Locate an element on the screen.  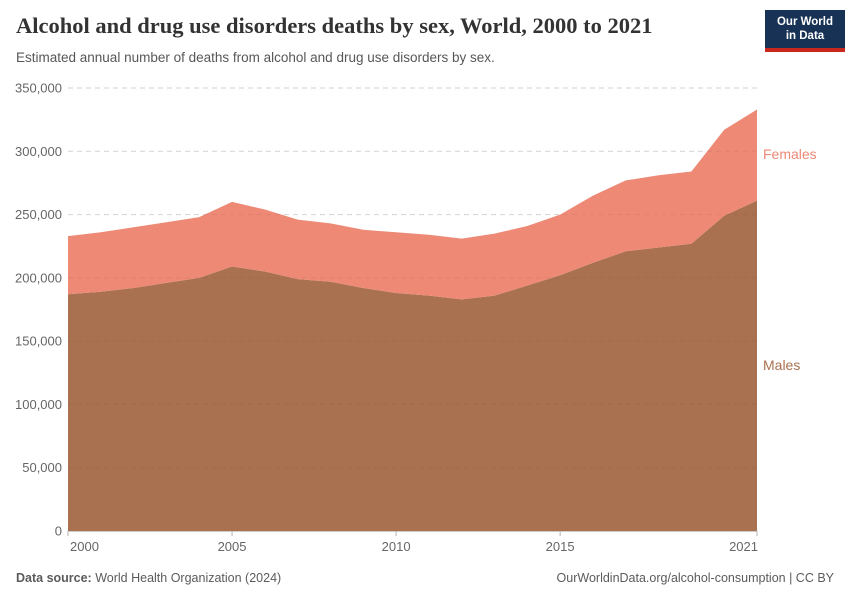
x-axis-label: 2000 is located at coordinates (84, 546).